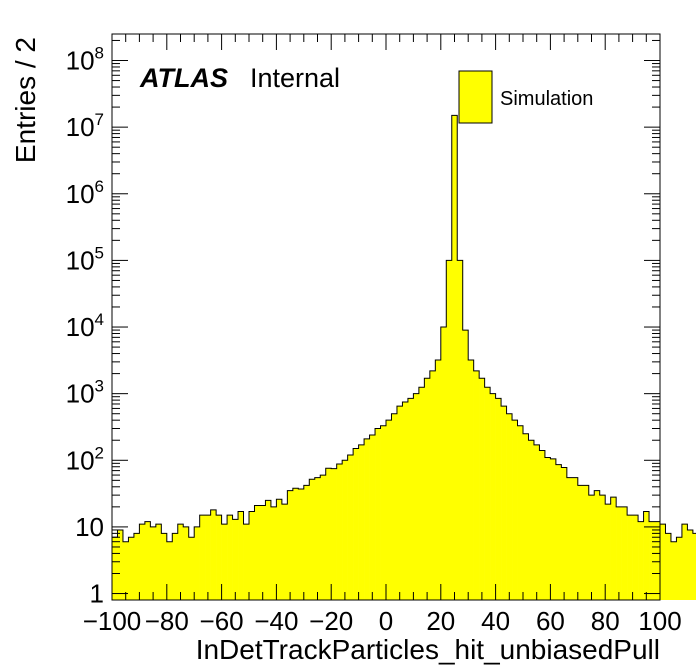  I want to click on internal-label: Internal, so click(295, 78).